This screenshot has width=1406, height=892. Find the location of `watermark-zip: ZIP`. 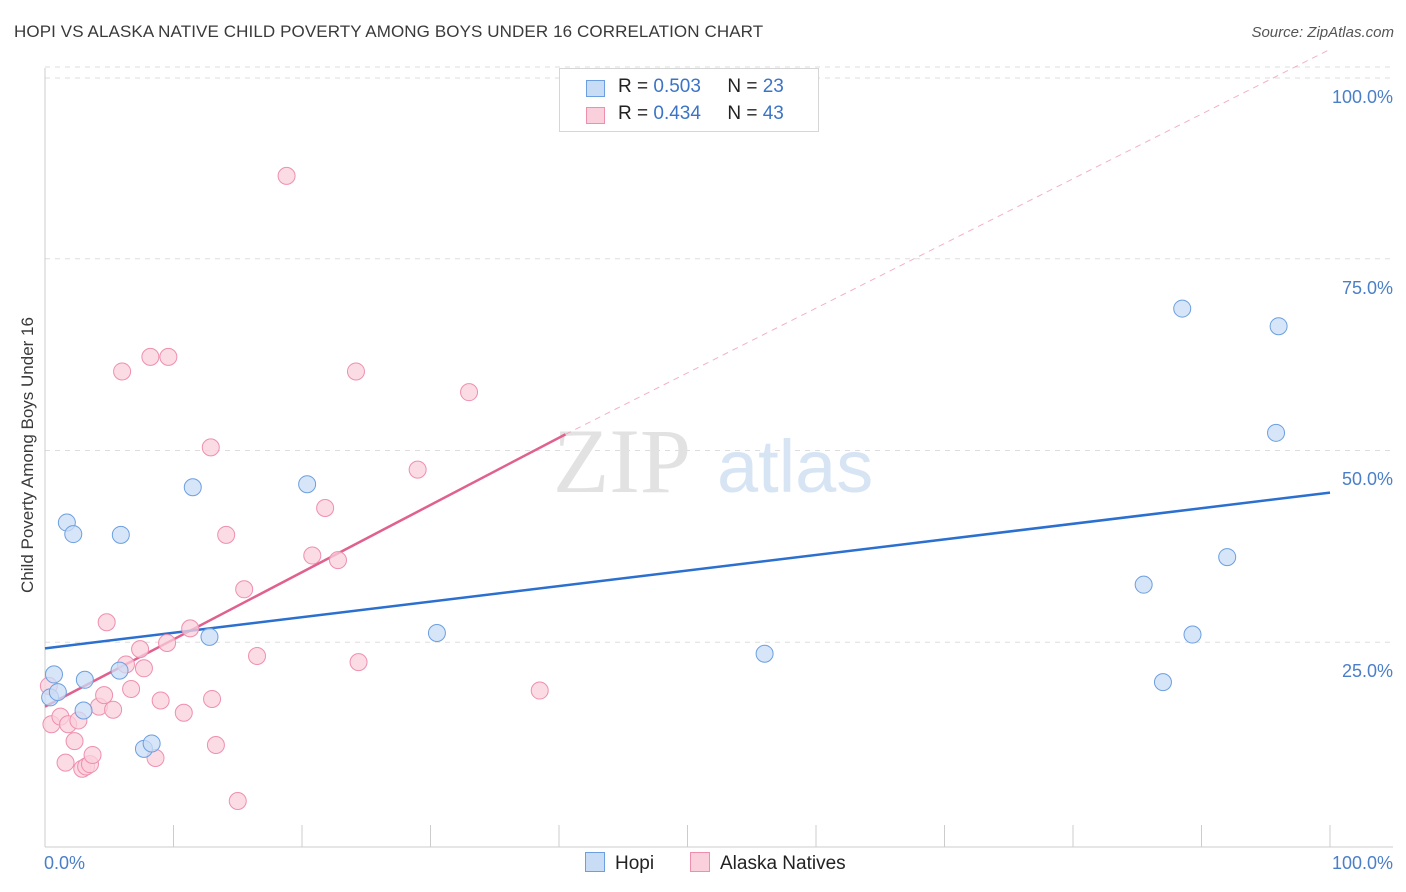

watermark-zip: ZIP is located at coordinates (622, 461).